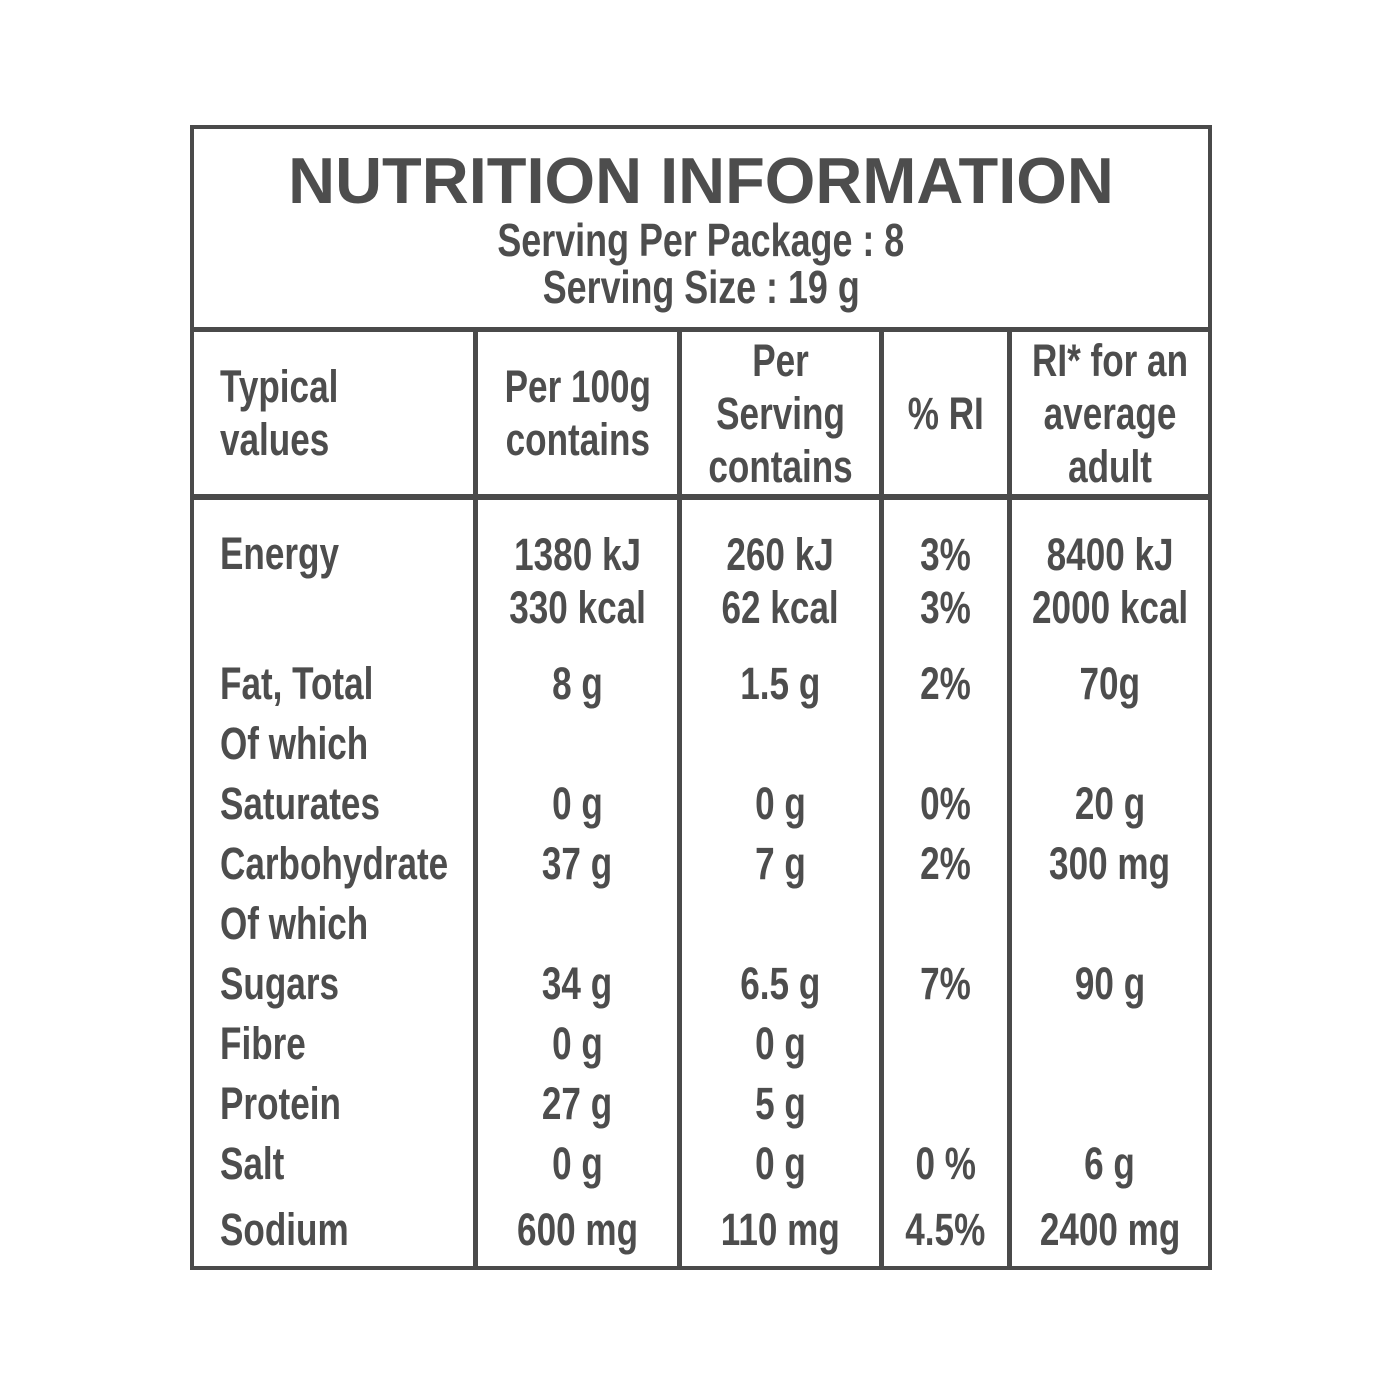  What do you see at coordinates (336, 1044) in the screenshot?
I see `cell-label: Fibre` at bounding box center [336, 1044].